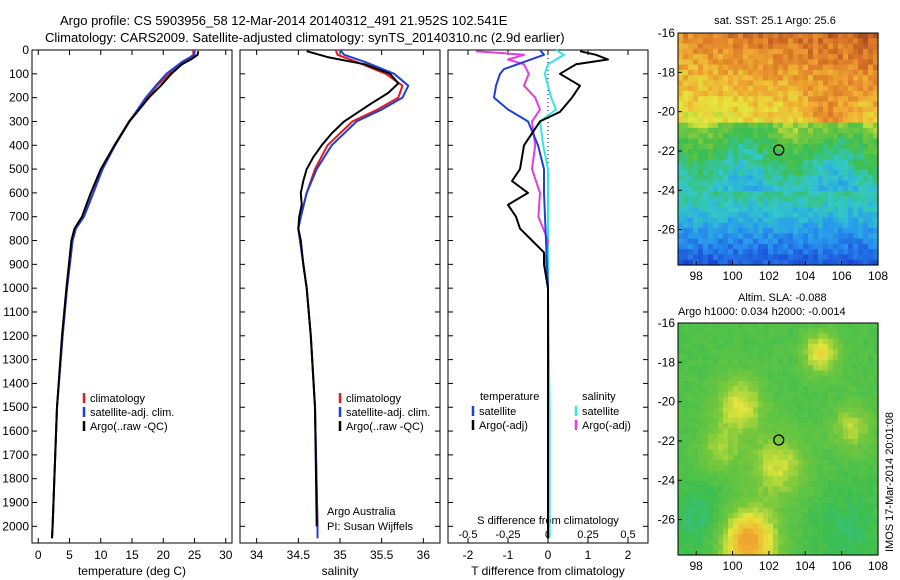 This screenshot has height=580, width=900. I want to click on salinity-xtick-label: 34.5, so click(299, 555).